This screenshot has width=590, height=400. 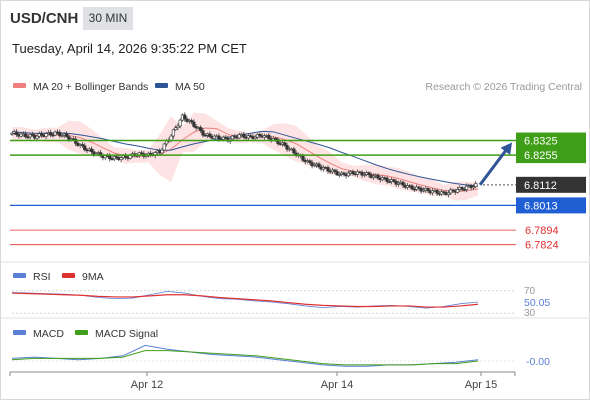 I want to click on pivot-label-box, so click(x=551, y=205).